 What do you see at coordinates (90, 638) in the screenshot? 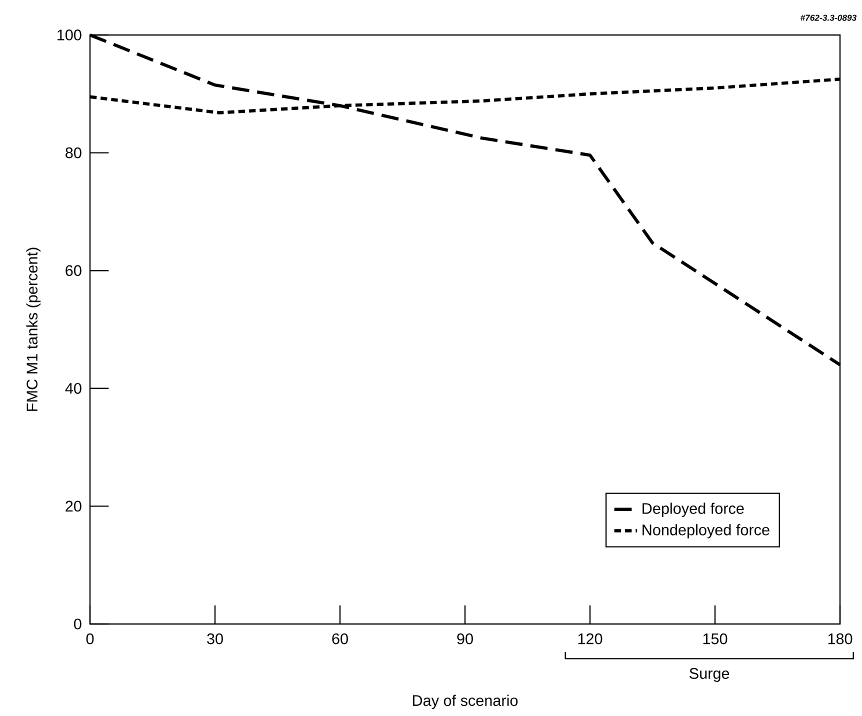
I see `x-tick-label: 0` at bounding box center [90, 638].